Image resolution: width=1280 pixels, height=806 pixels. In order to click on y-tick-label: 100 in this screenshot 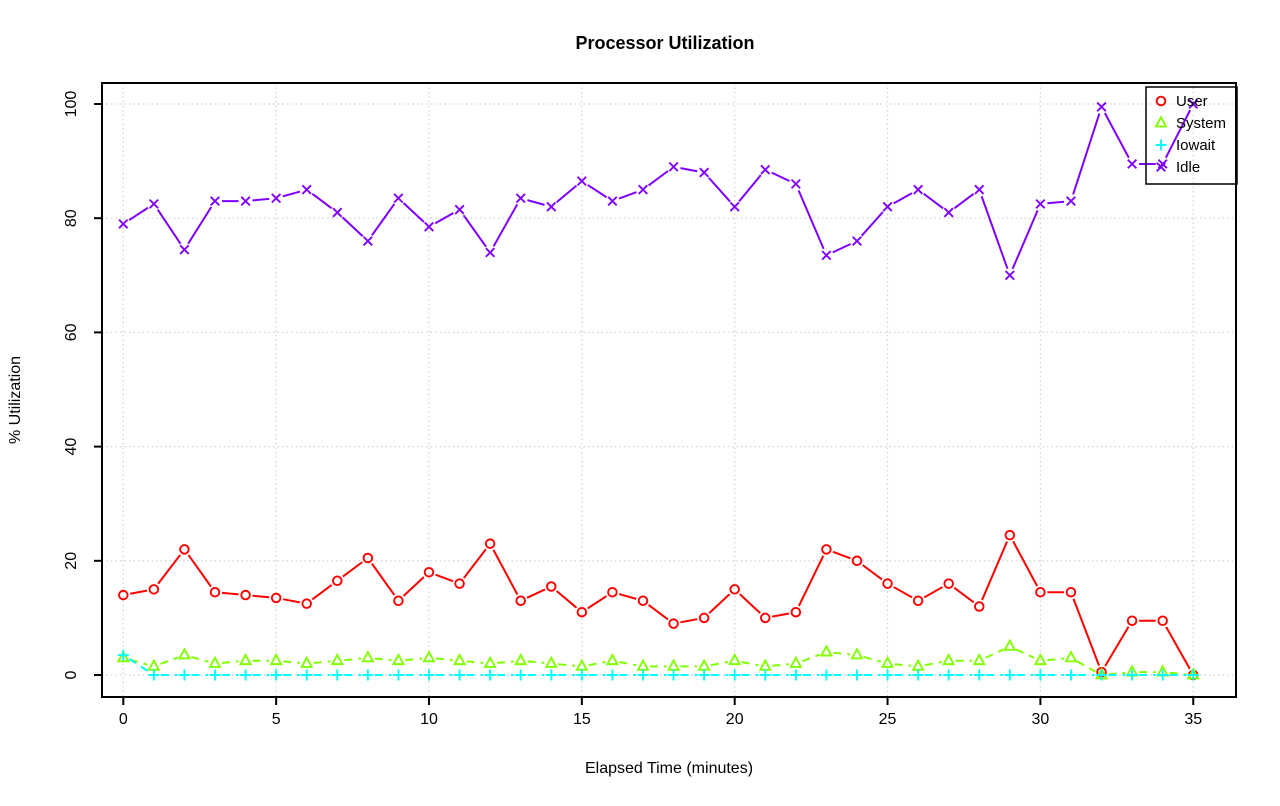, I will do `click(71, 104)`.